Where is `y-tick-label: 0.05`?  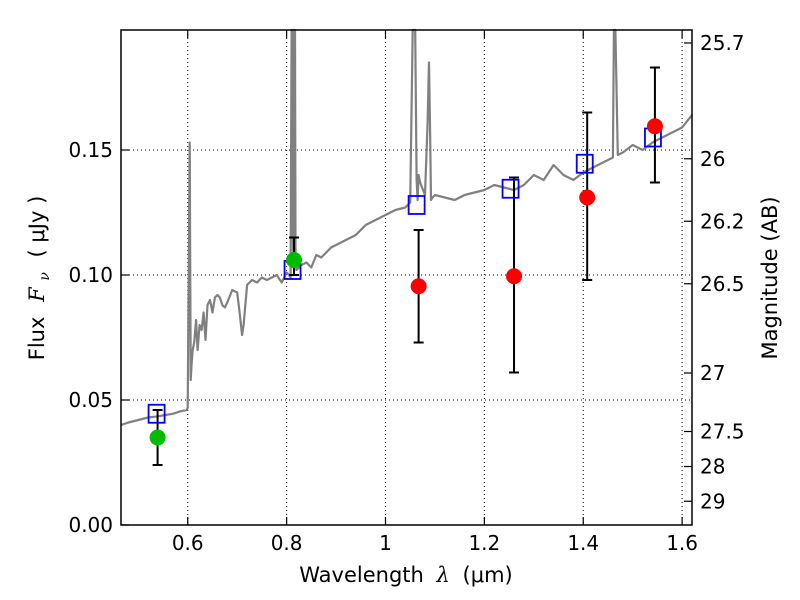
y-tick-label: 0.05 is located at coordinates (90, 400).